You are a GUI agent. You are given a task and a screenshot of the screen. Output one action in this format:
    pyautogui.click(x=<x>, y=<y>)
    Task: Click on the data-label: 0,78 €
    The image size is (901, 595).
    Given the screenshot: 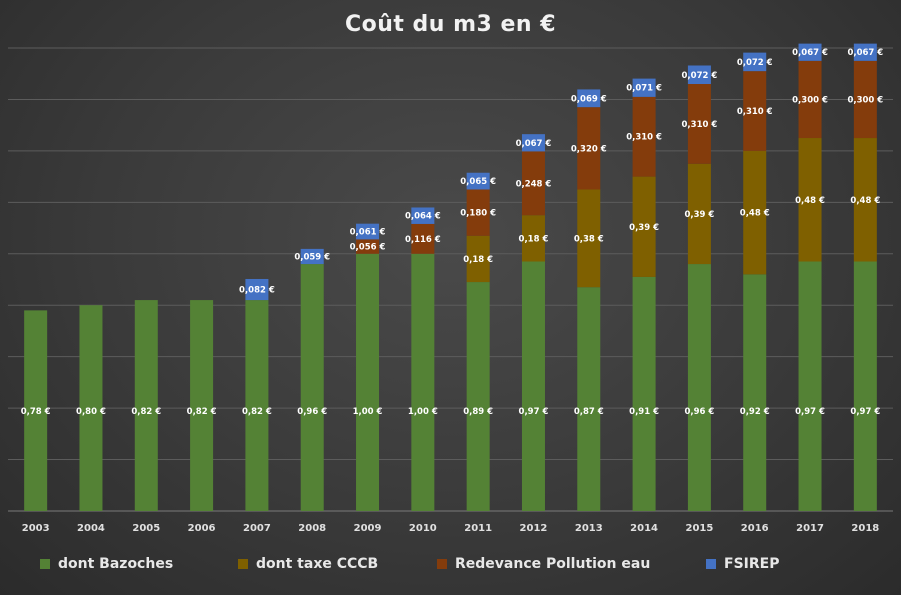 What is the action you would take?
    pyautogui.click(x=36, y=412)
    